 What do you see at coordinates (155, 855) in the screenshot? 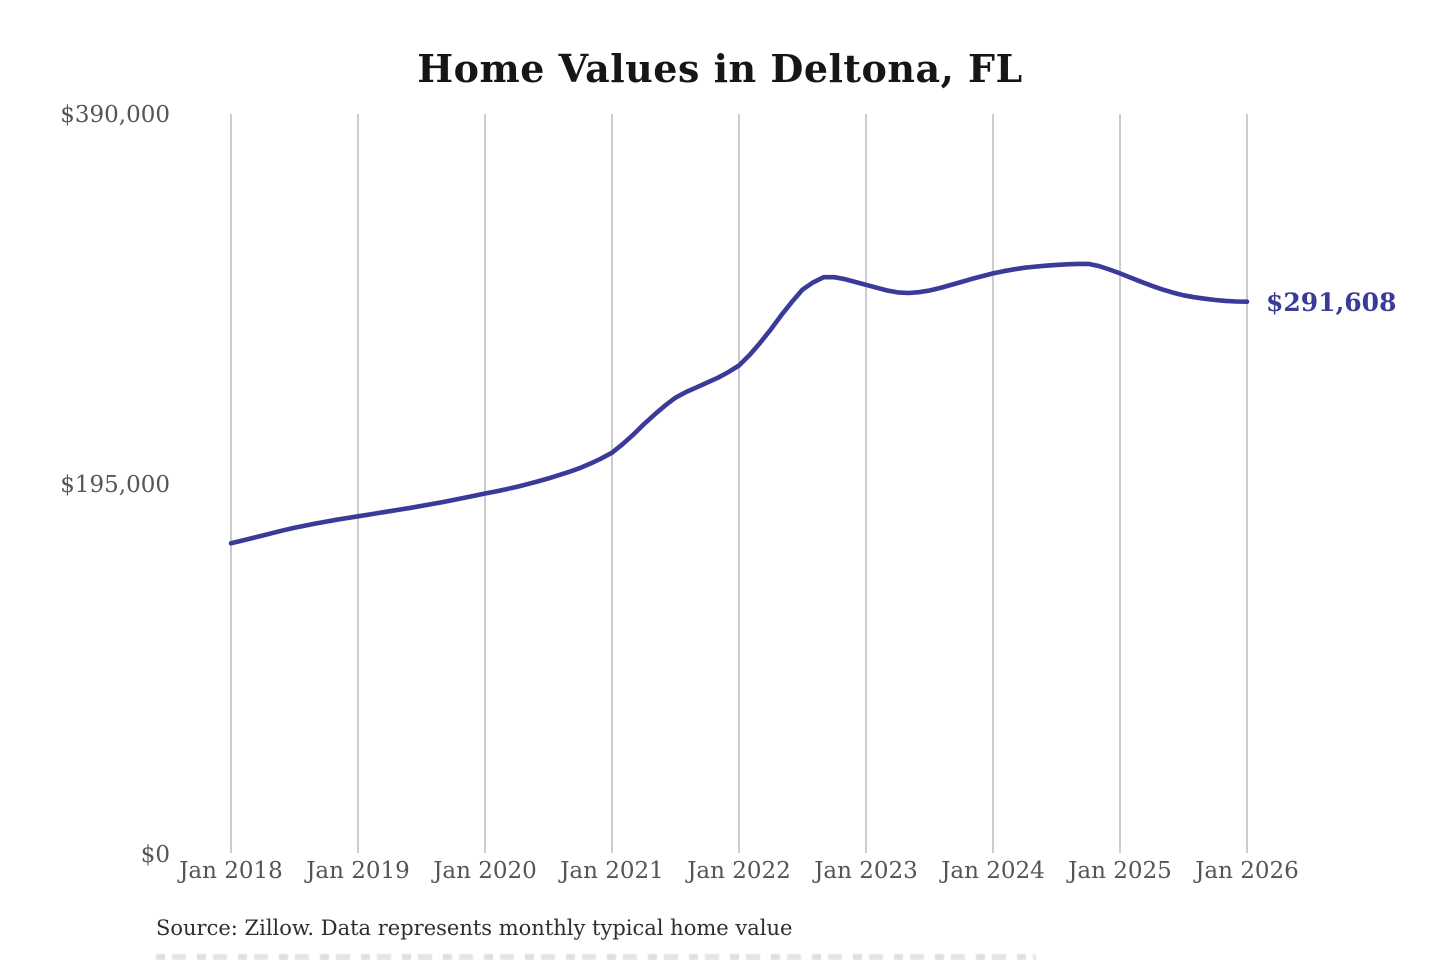
I see `y-tick-label: $0` at bounding box center [155, 855].